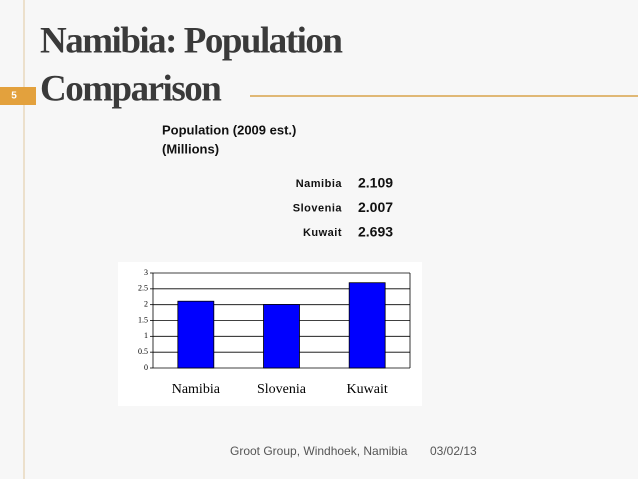  What do you see at coordinates (196, 389) in the screenshot?
I see `x-tick-label: Namibia` at bounding box center [196, 389].